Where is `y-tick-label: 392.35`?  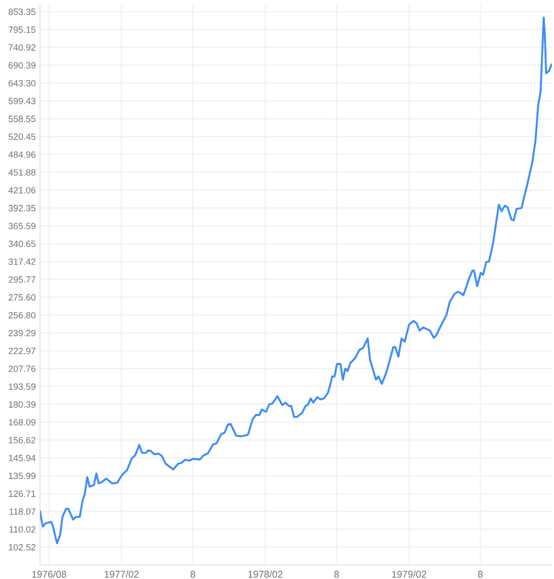 y-tick-label: 392.35 is located at coordinates (22, 208).